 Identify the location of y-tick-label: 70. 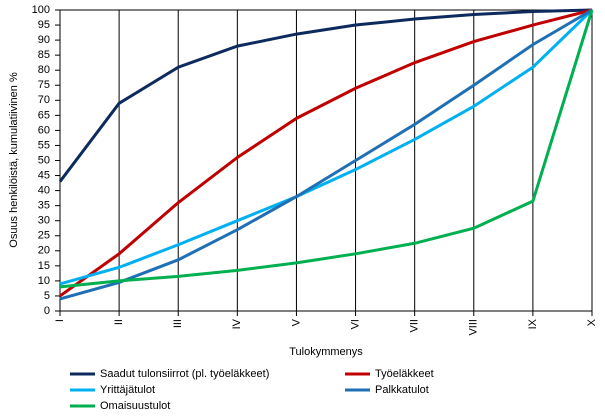
(44, 100).